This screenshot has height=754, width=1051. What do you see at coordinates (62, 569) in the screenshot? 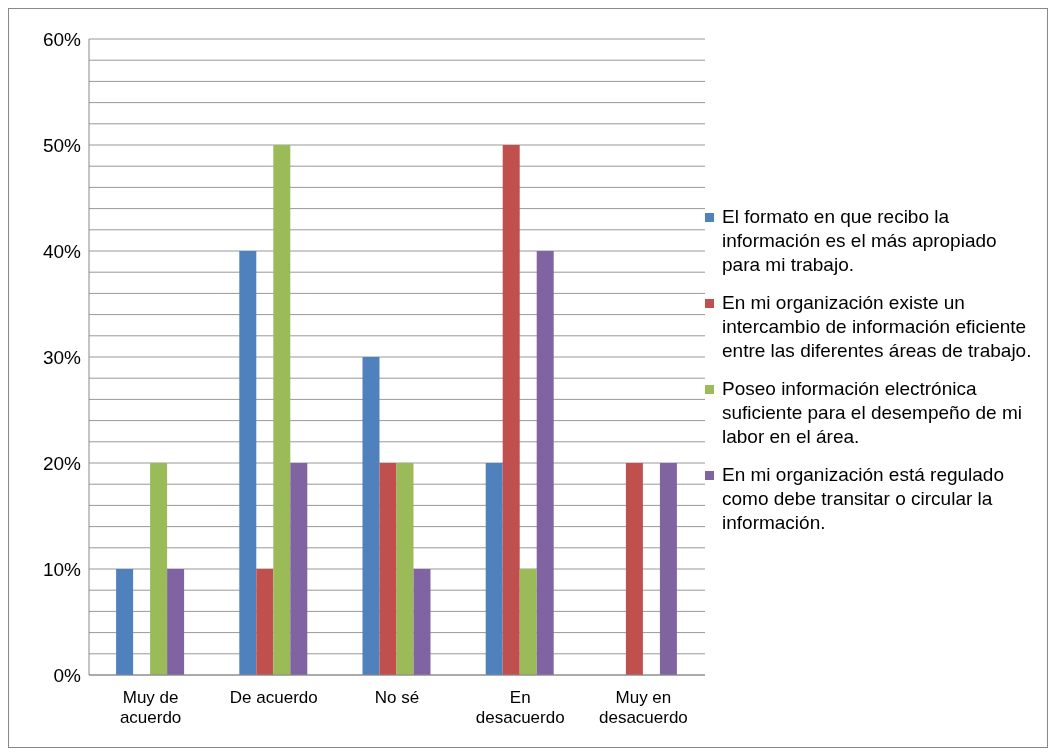
I see `y-tick-label: 10%` at bounding box center [62, 569].